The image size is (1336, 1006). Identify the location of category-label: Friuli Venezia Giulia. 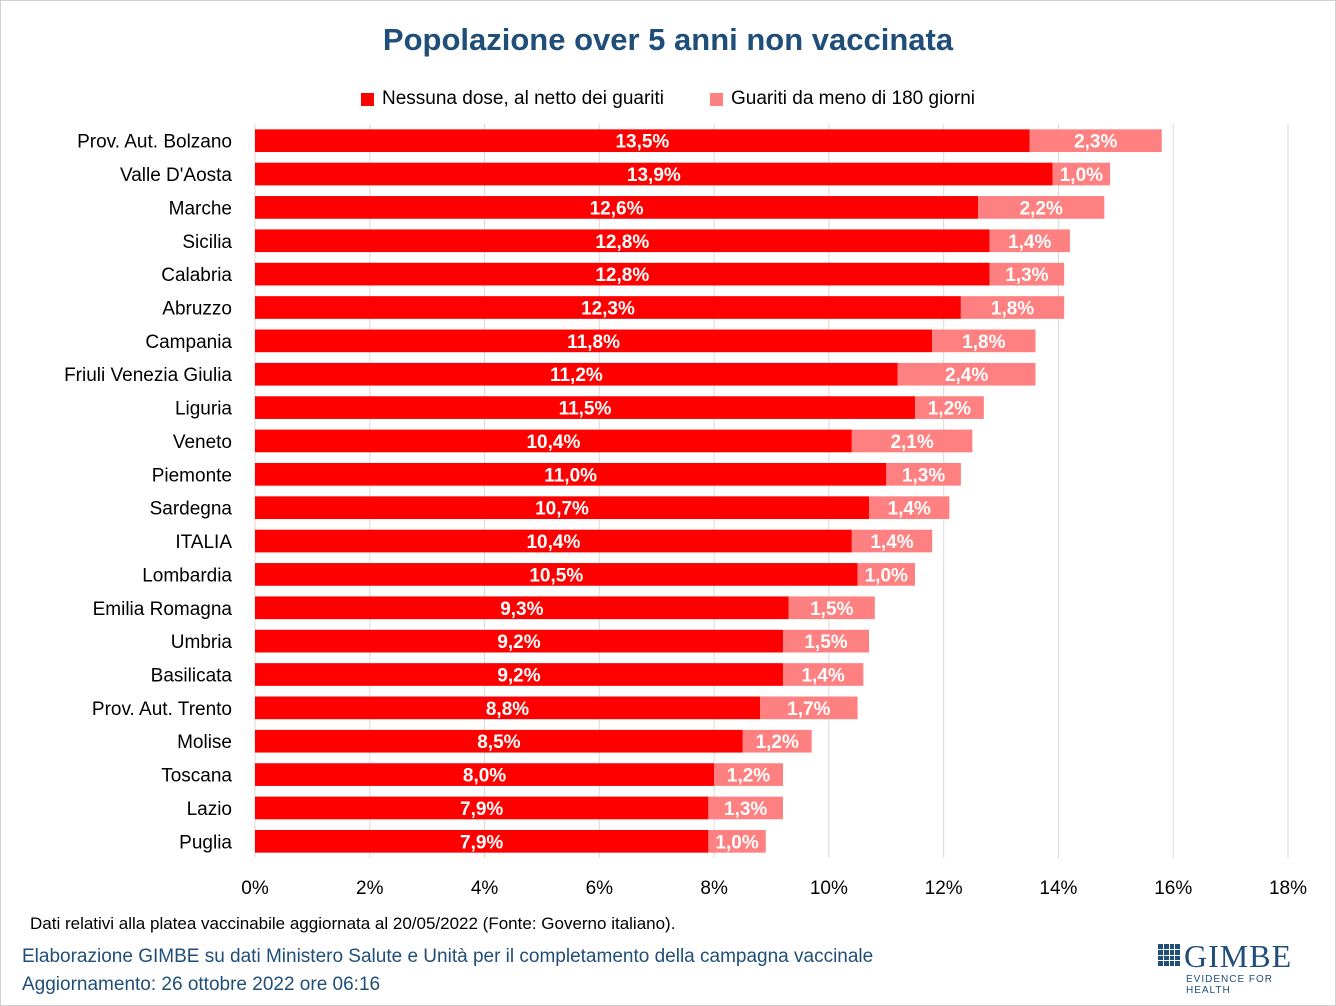
(148, 375).